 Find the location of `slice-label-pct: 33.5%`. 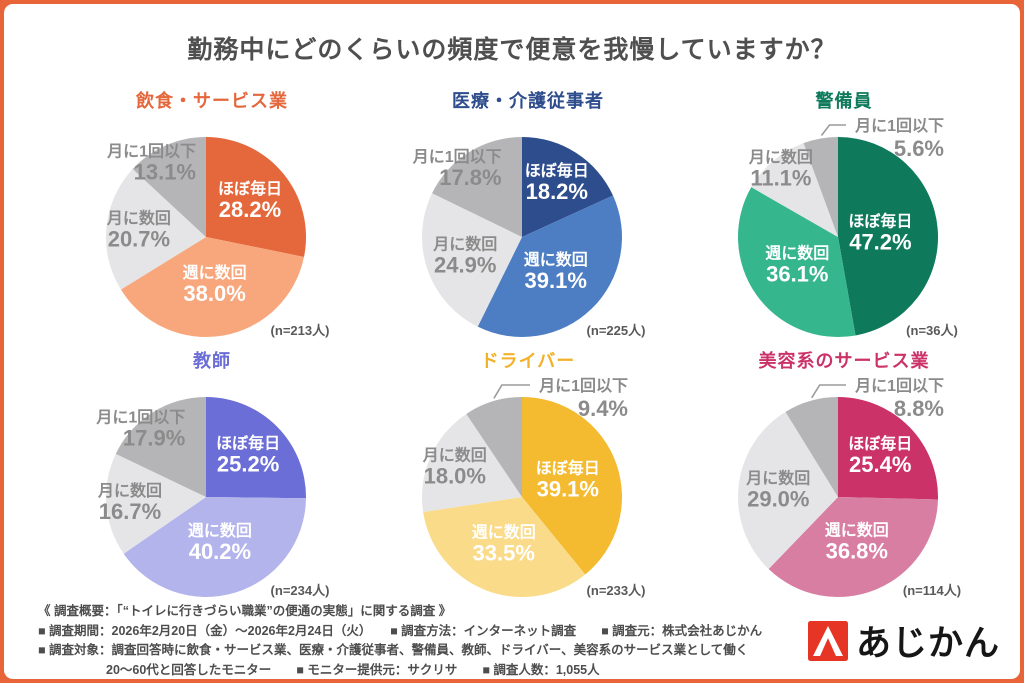

slice-label-pct: 33.5% is located at coordinates (504, 553).